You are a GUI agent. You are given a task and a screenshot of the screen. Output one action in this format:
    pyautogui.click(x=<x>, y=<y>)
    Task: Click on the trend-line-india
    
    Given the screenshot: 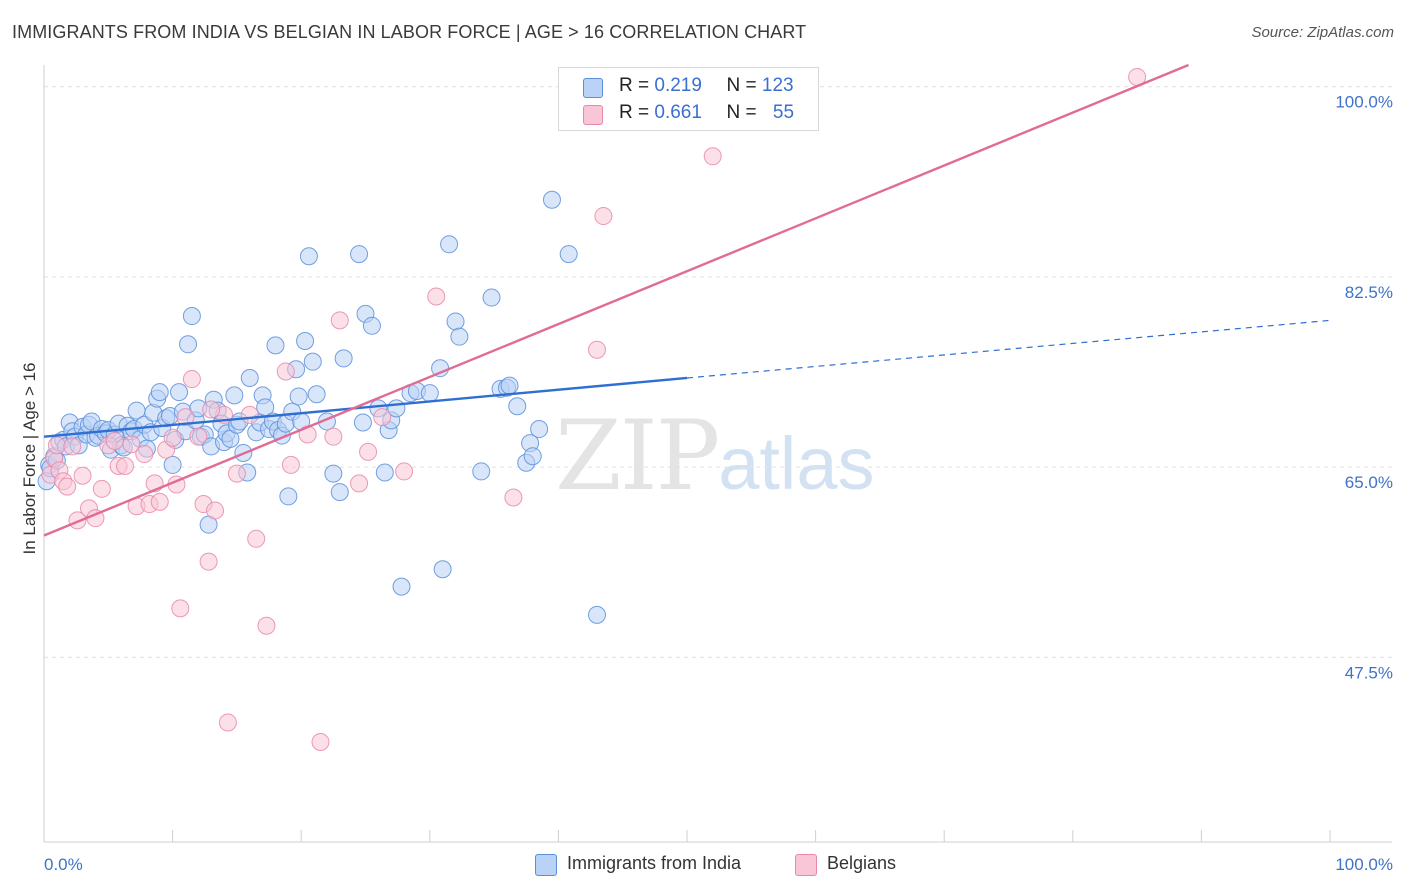 What is the action you would take?
    pyautogui.click(x=365, y=407)
    